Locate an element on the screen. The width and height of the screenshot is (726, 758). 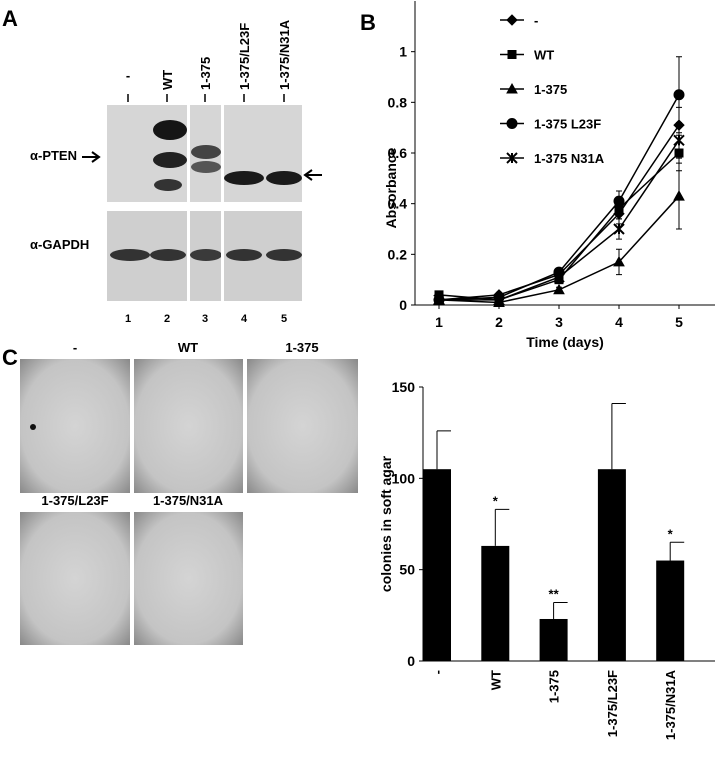
lane-number: 2 is located at coordinates (167, 319).